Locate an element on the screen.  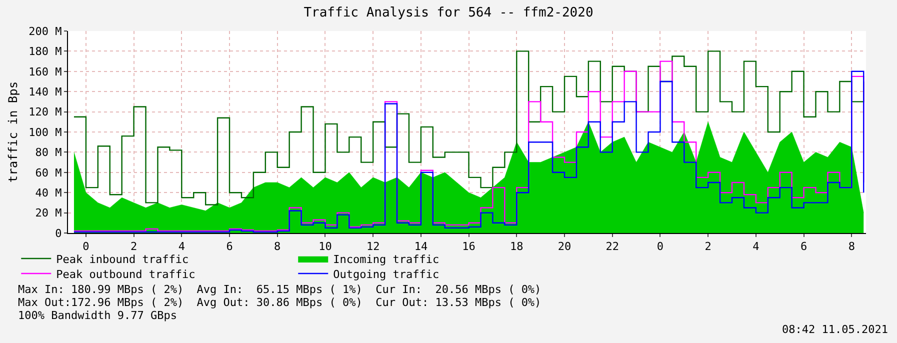
y-tick-label: 0 is located at coordinates (58, 233).